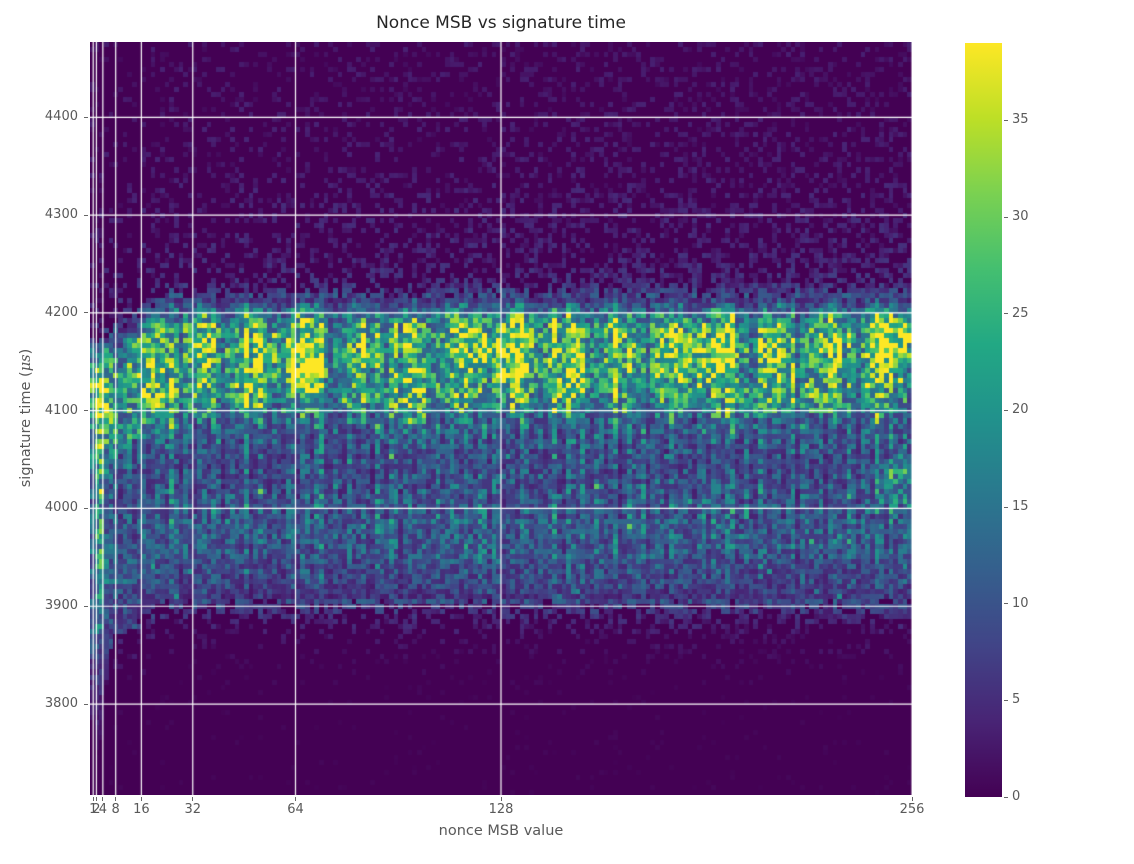  Describe the element at coordinates (61, 410) in the screenshot. I see `y-tick-label: 4100` at that location.